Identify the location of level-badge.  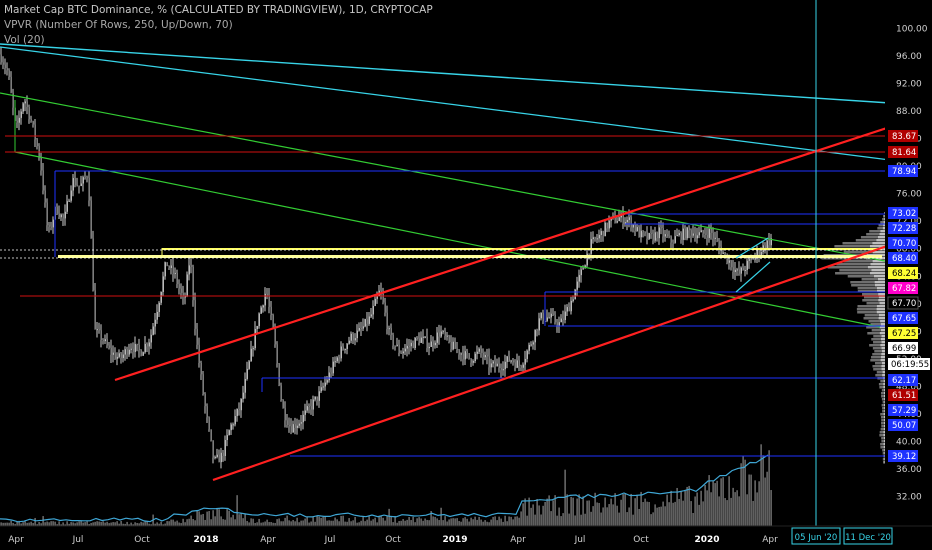
(903, 273).